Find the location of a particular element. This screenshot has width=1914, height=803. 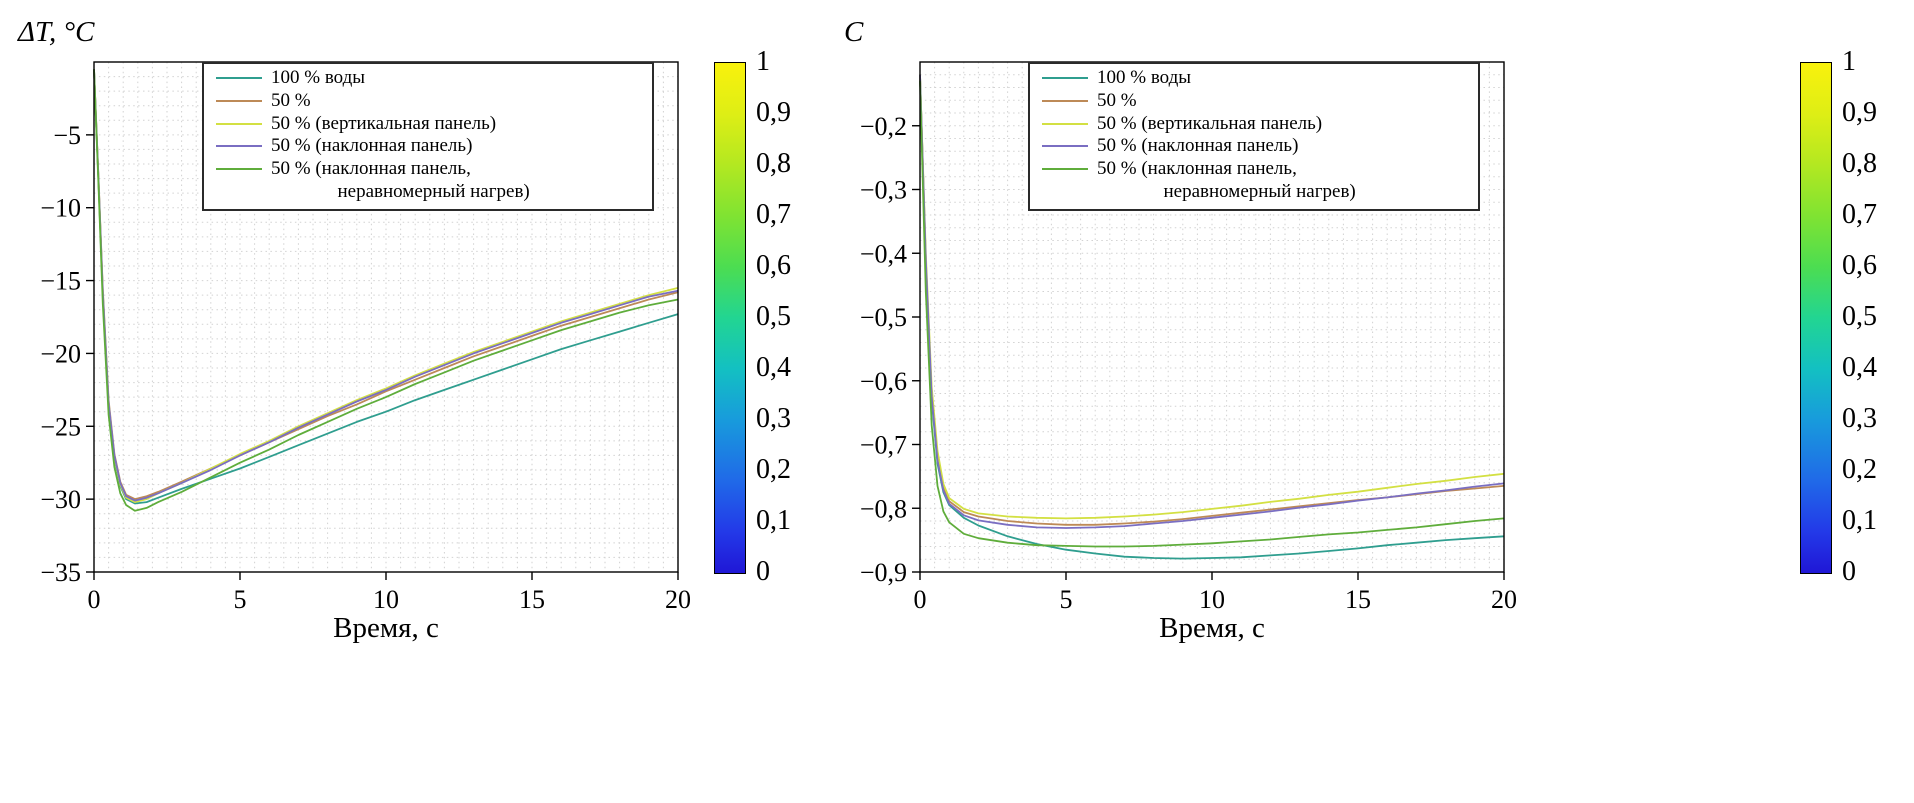

y-tick-label: −35 is located at coordinates (60, 572).